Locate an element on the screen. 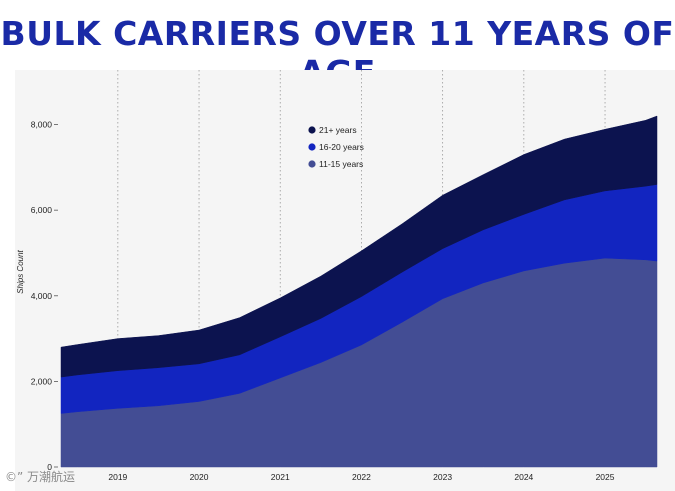 The height and width of the screenshot is (491, 675). y-tick-label: 2,000 is located at coordinates (42, 381).